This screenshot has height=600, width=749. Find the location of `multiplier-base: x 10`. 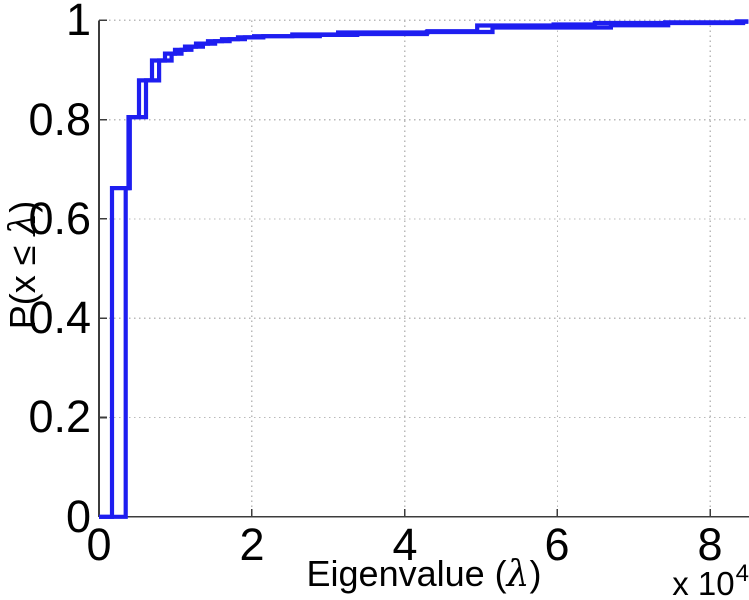

multiplier-base: x 10 is located at coordinates (703, 582).